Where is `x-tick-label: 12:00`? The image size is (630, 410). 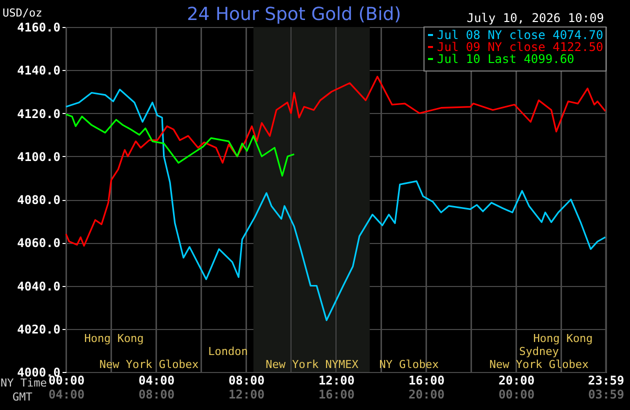 x-tick-label: 12:00 is located at coordinates (336, 381).